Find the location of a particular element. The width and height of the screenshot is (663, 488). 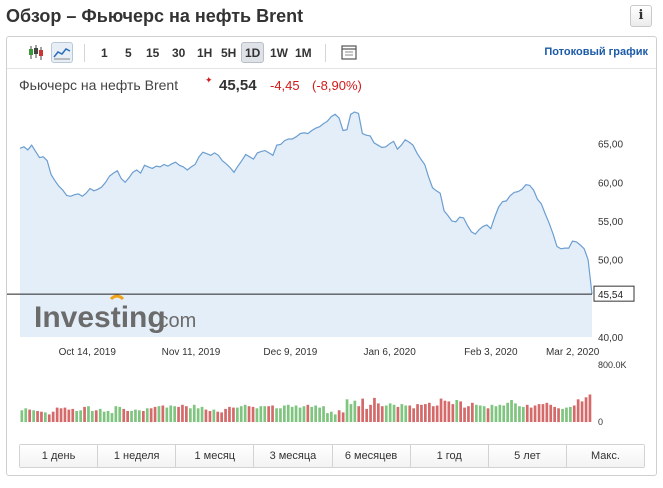

range-1-week-button: 1 неделя is located at coordinates (137, 456).